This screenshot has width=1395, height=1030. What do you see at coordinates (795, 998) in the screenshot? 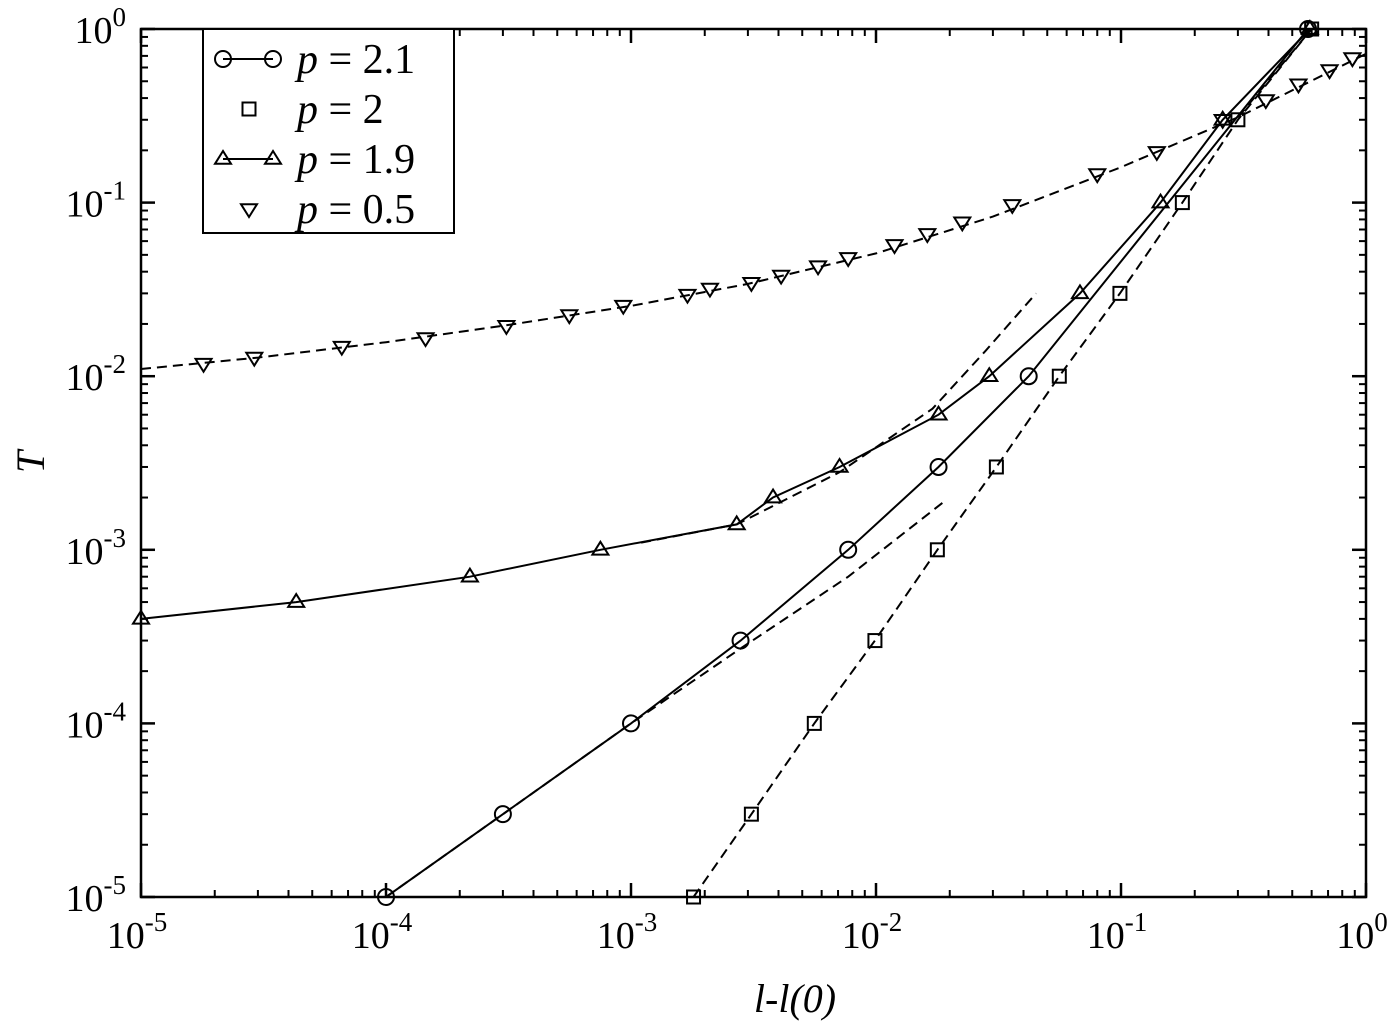
I see `x-axis-label: l-l(0)` at bounding box center [795, 998].